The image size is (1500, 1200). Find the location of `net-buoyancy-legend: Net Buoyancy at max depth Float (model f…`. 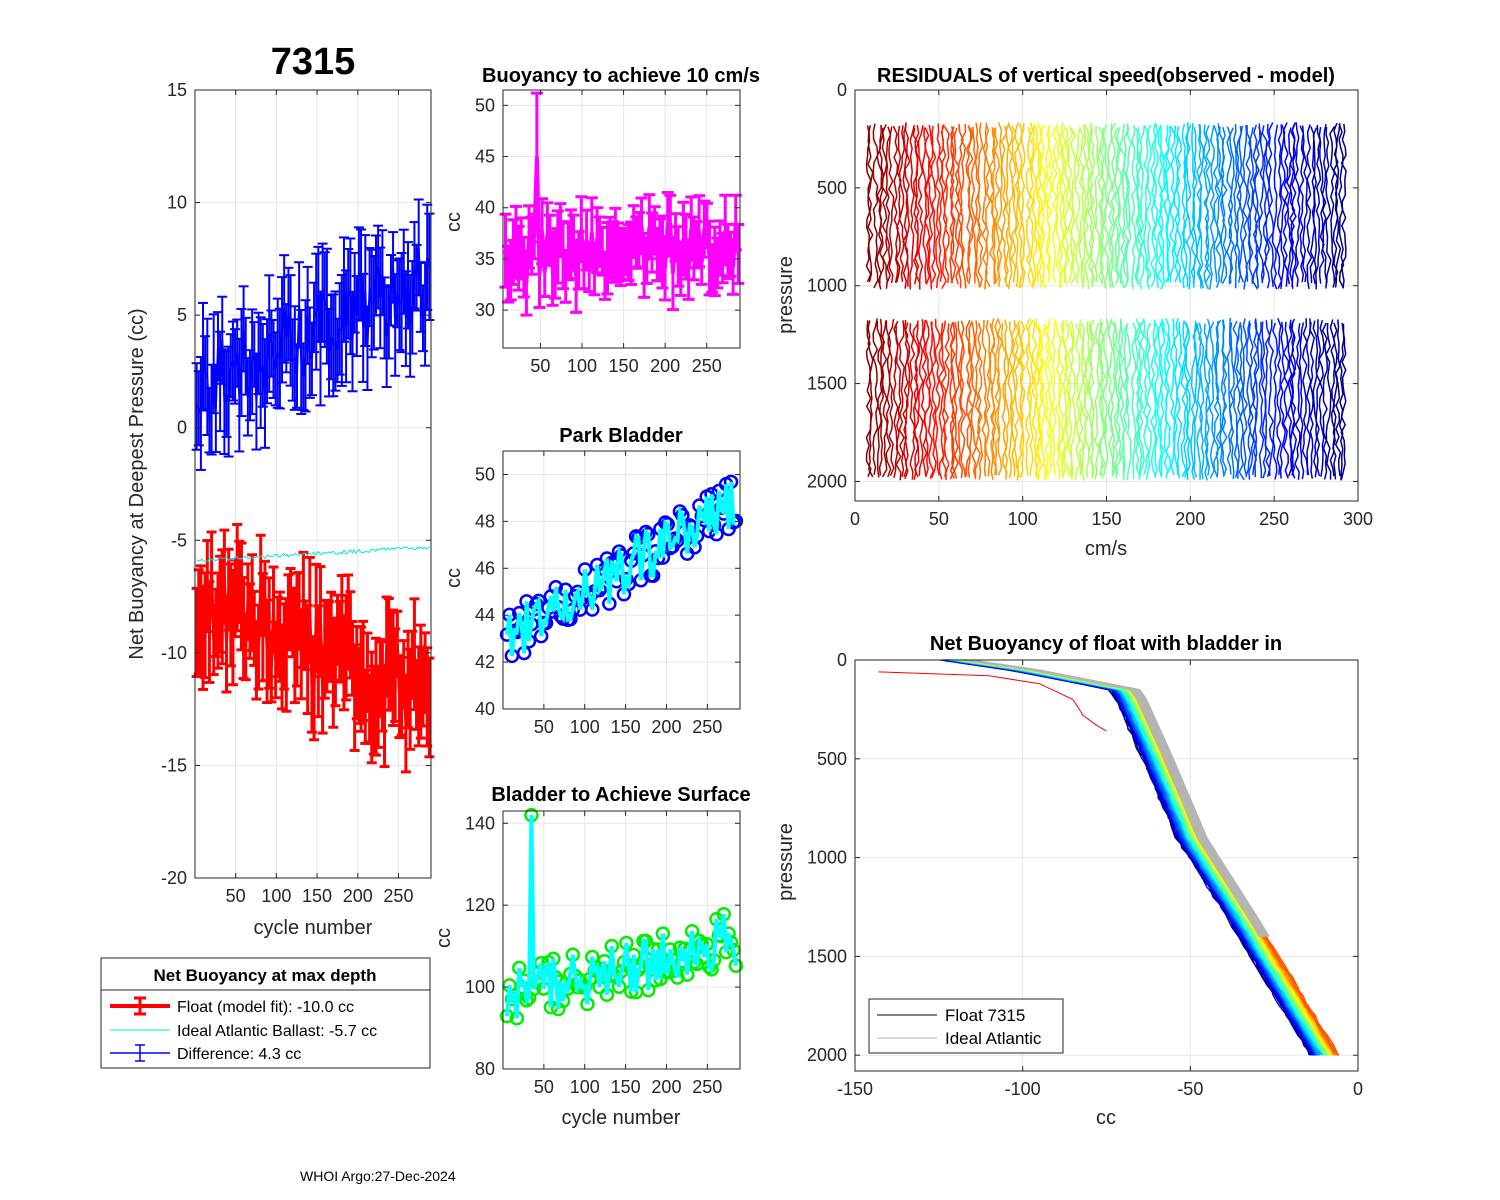

net-buoyancy-legend: Net Buoyancy at max depth Float (model f… is located at coordinates (265, 1013).